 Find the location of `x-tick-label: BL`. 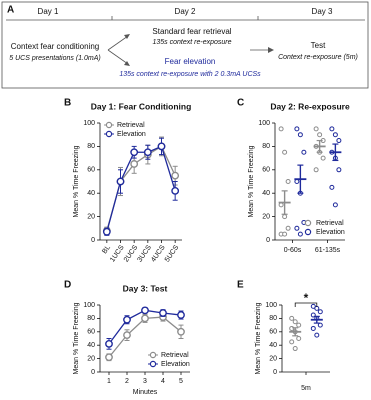

x-tick-label: BL is located at coordinates (106, 249).